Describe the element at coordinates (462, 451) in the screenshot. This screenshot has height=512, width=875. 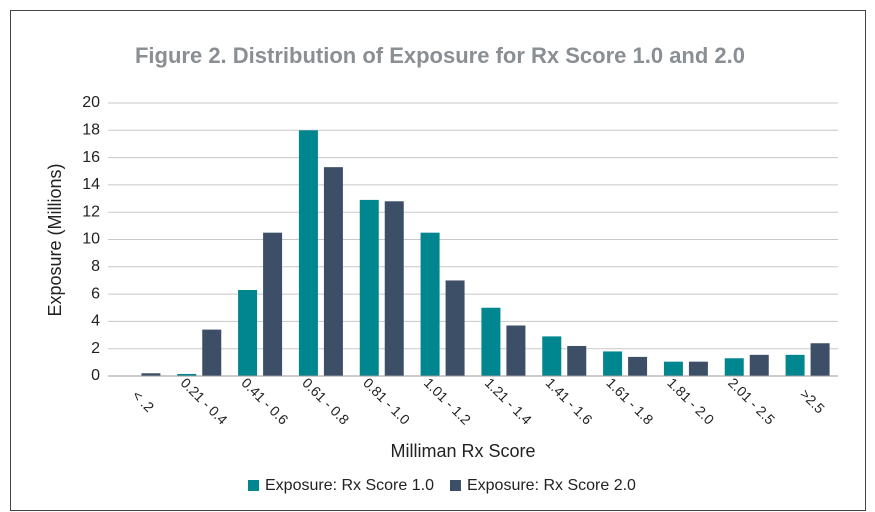
I see `x-axis-label: Milliman Rx Score` at that location.